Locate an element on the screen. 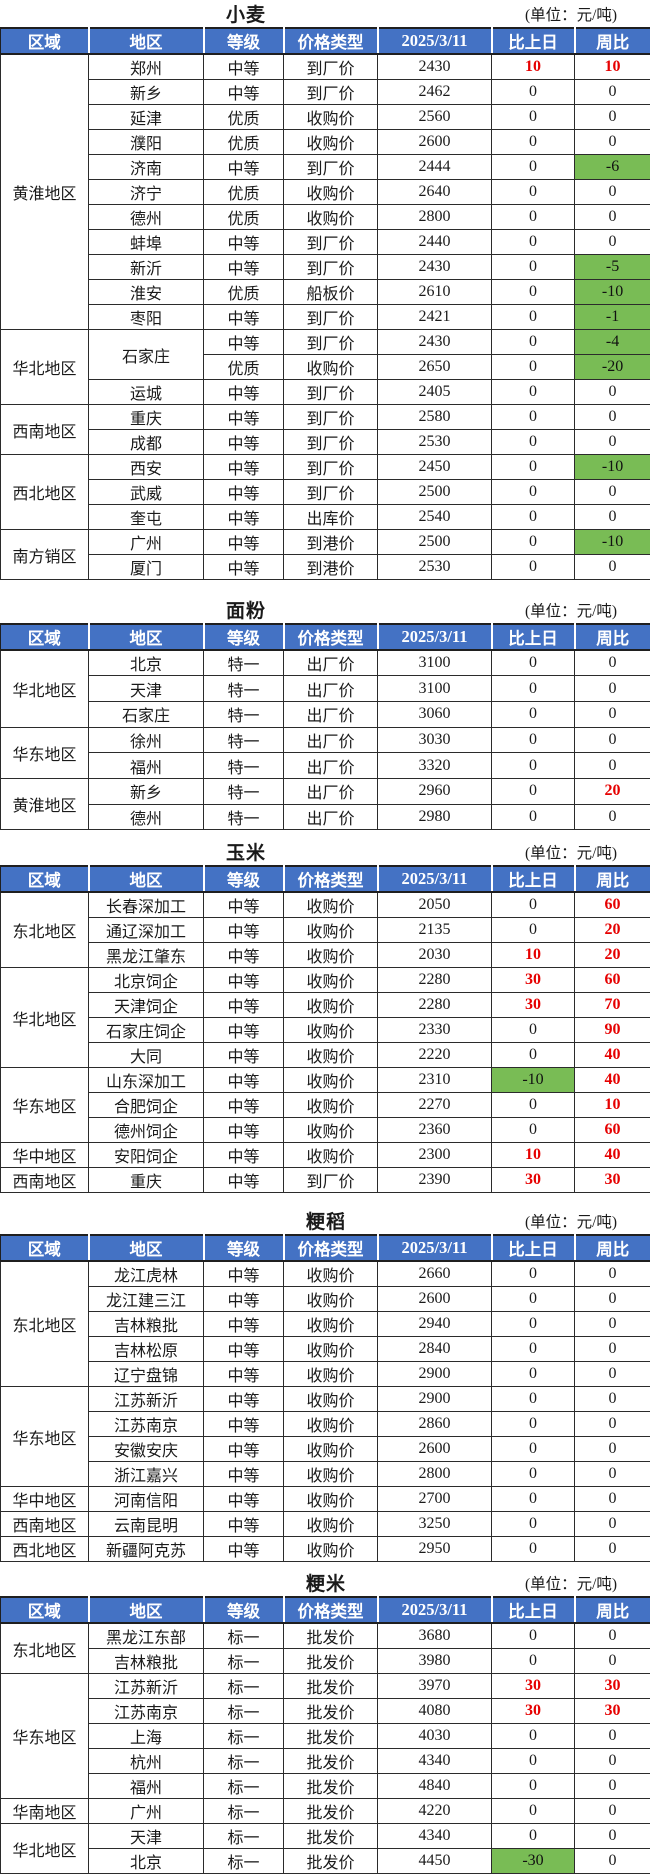 This screenshot has width=650, height=1874. area-cell: 徐州 is located at coordinates (146, 740).